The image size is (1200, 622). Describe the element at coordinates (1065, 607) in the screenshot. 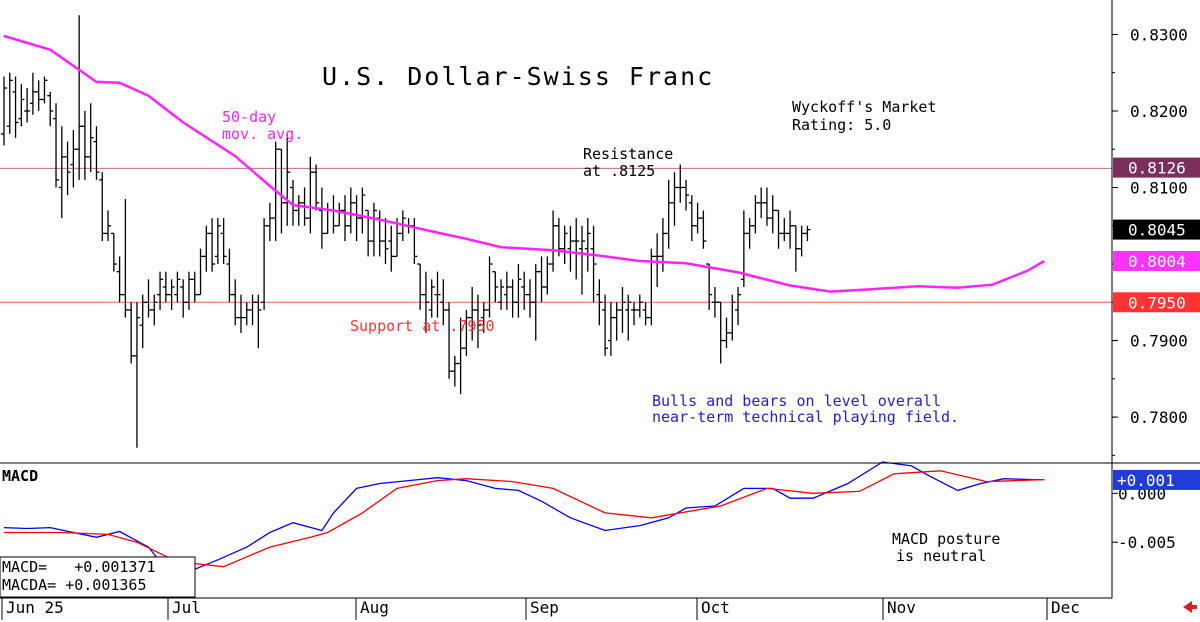

I see `x-axis-month-label: Dec` at that location.